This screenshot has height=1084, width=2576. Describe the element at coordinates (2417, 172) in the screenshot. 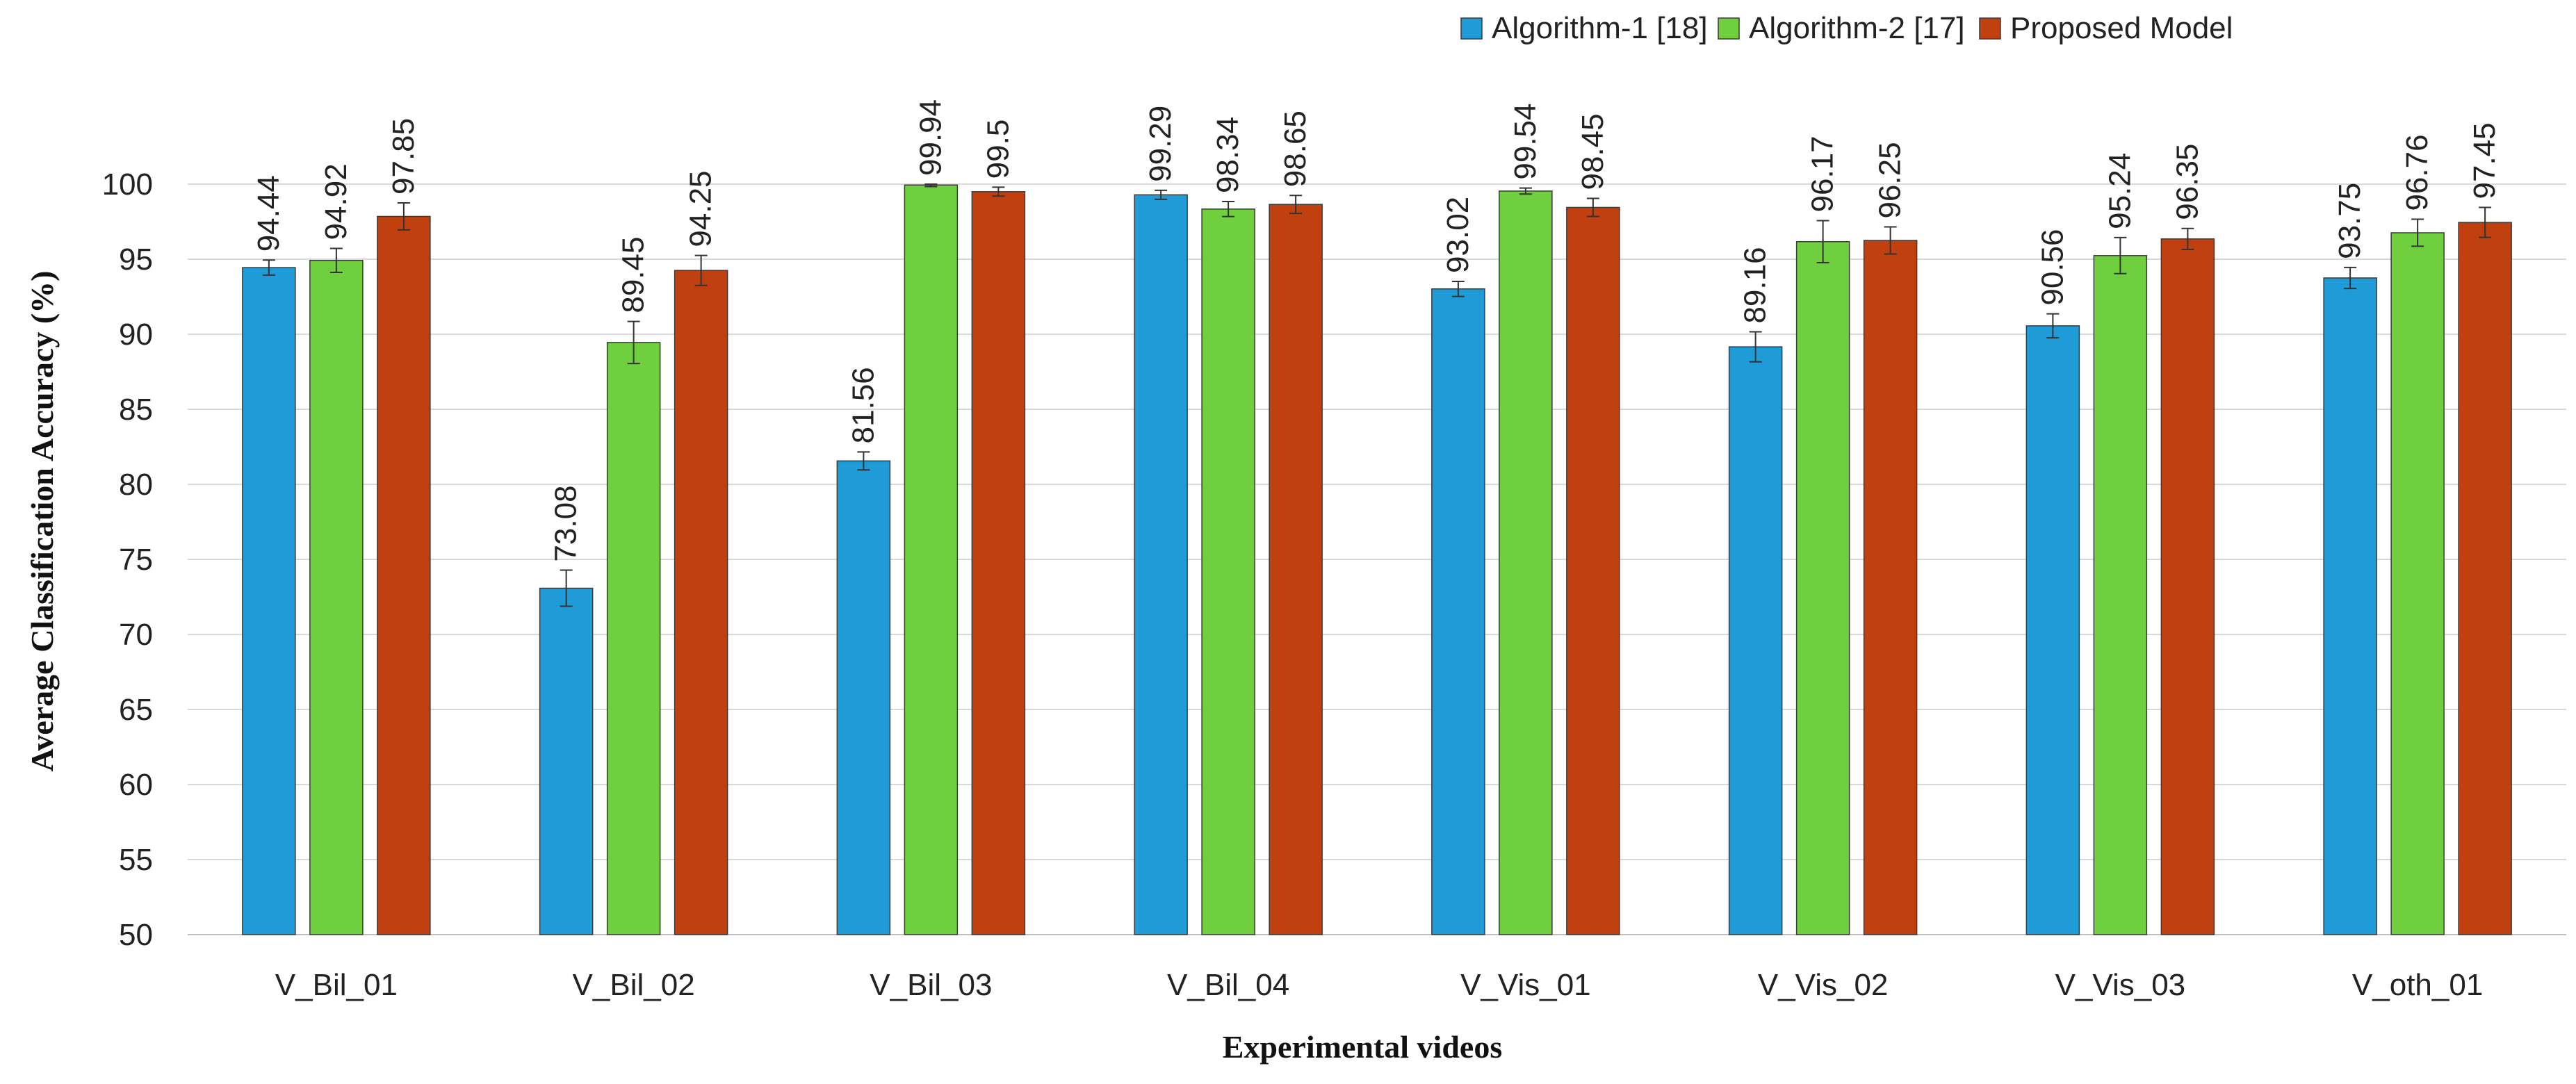

I see `data-label: 96.76` at that location.